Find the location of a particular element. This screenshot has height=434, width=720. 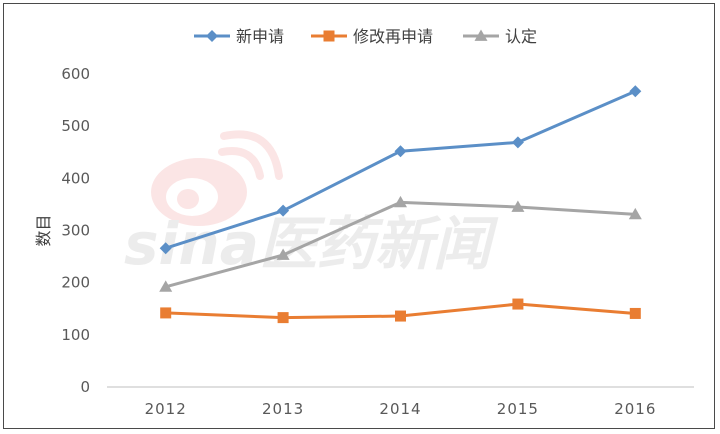

x-tick-label: 2012 is located at coordinates (166, 409).